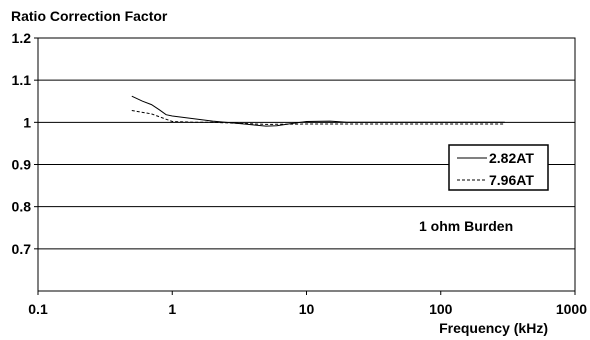  I want to click on legend-box, so click(498, 167).